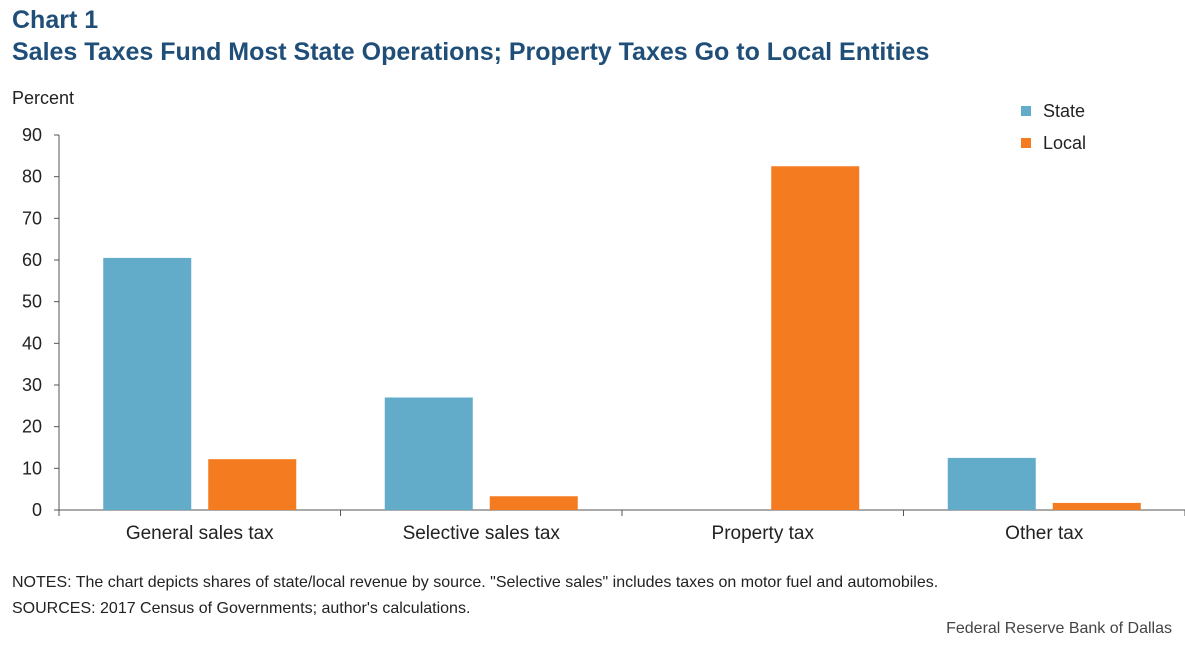  Describe the element at coordinates (32, 177) in the screenshot. I see `y-tick-label: 80` at that location.